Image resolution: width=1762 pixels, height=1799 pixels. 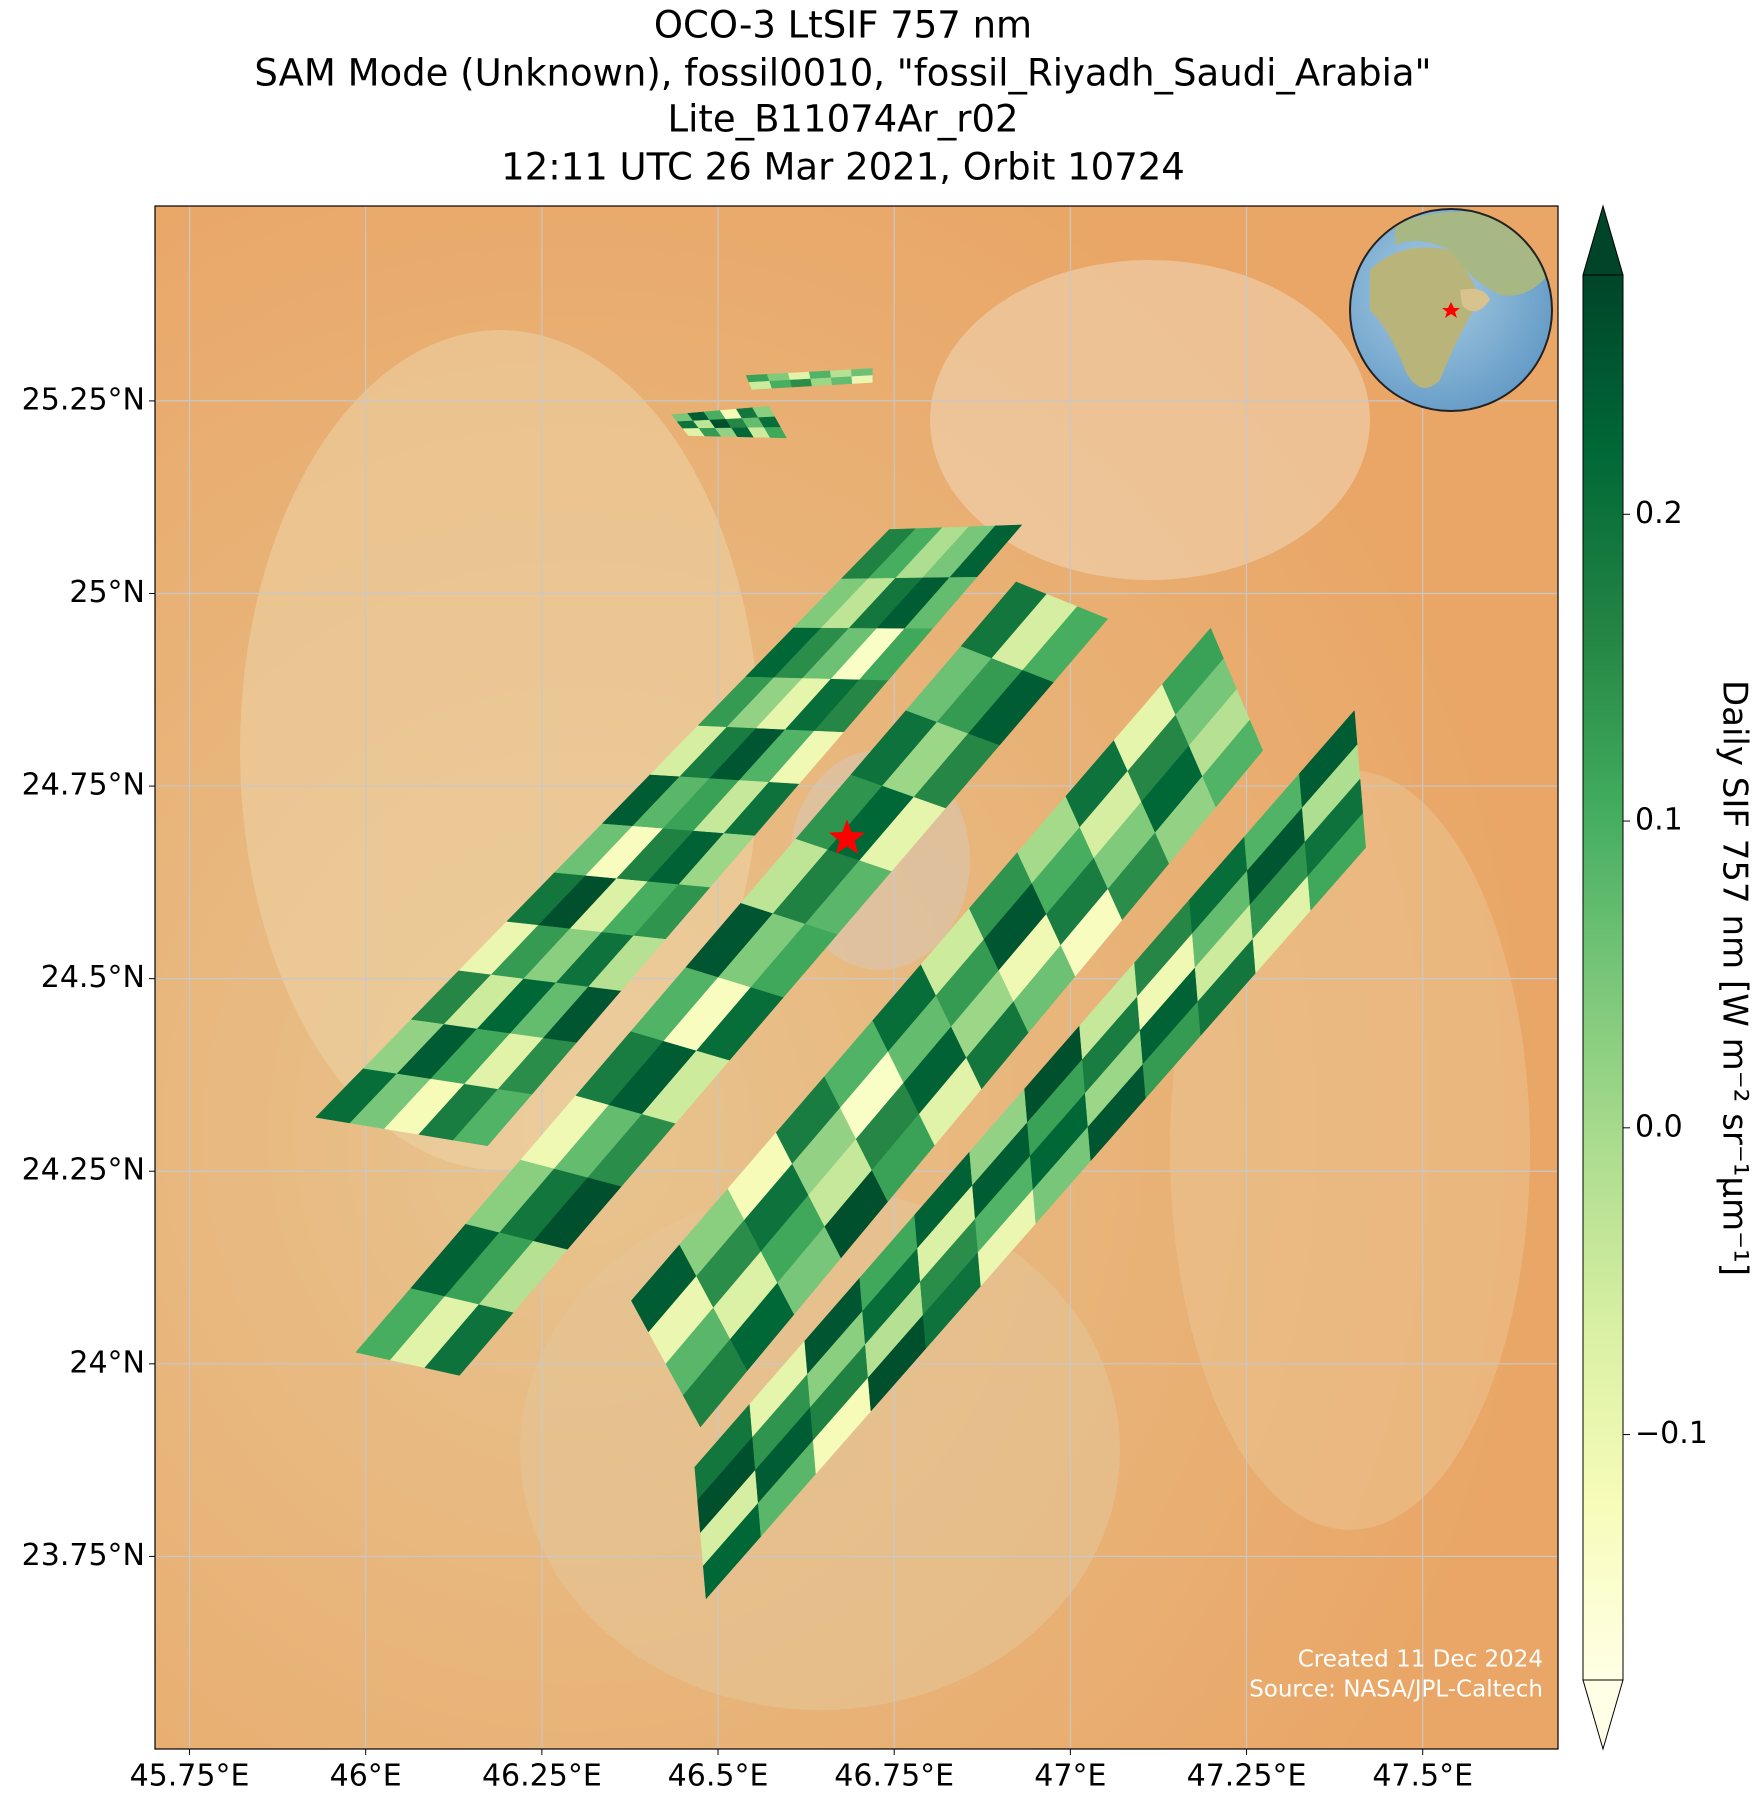 What do you see at coordinates (843, 167) in the screenshot?
I see `title-line: 12:11 UTC 26 Mar 2021, Orbit 10724` at bounding box center [843, 167].